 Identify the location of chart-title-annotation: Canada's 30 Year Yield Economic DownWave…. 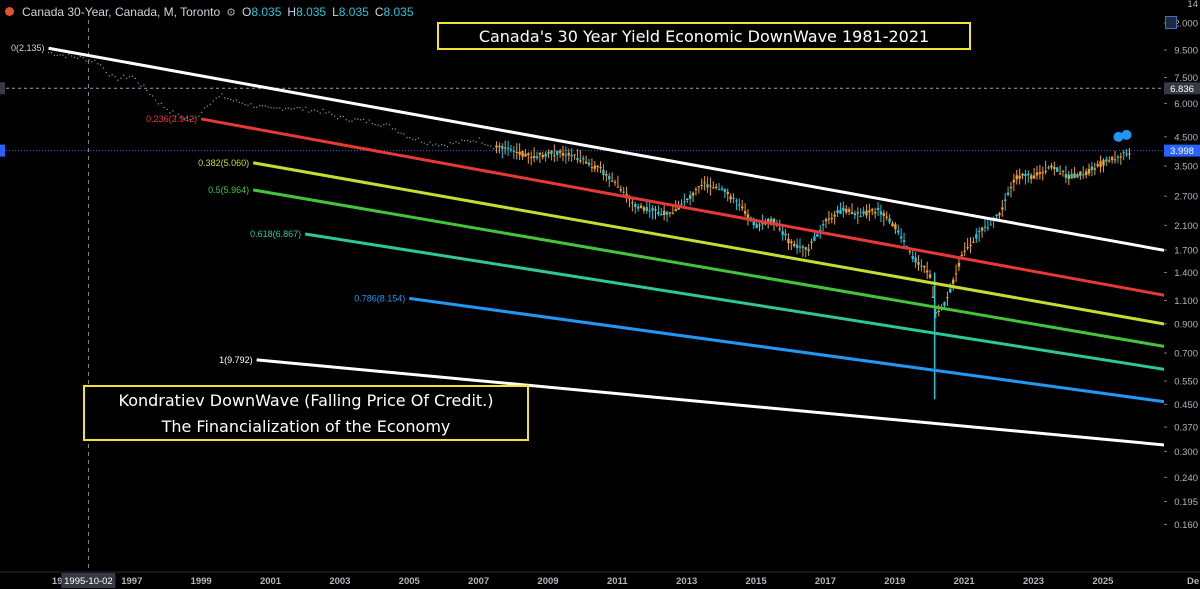
(704, 36).